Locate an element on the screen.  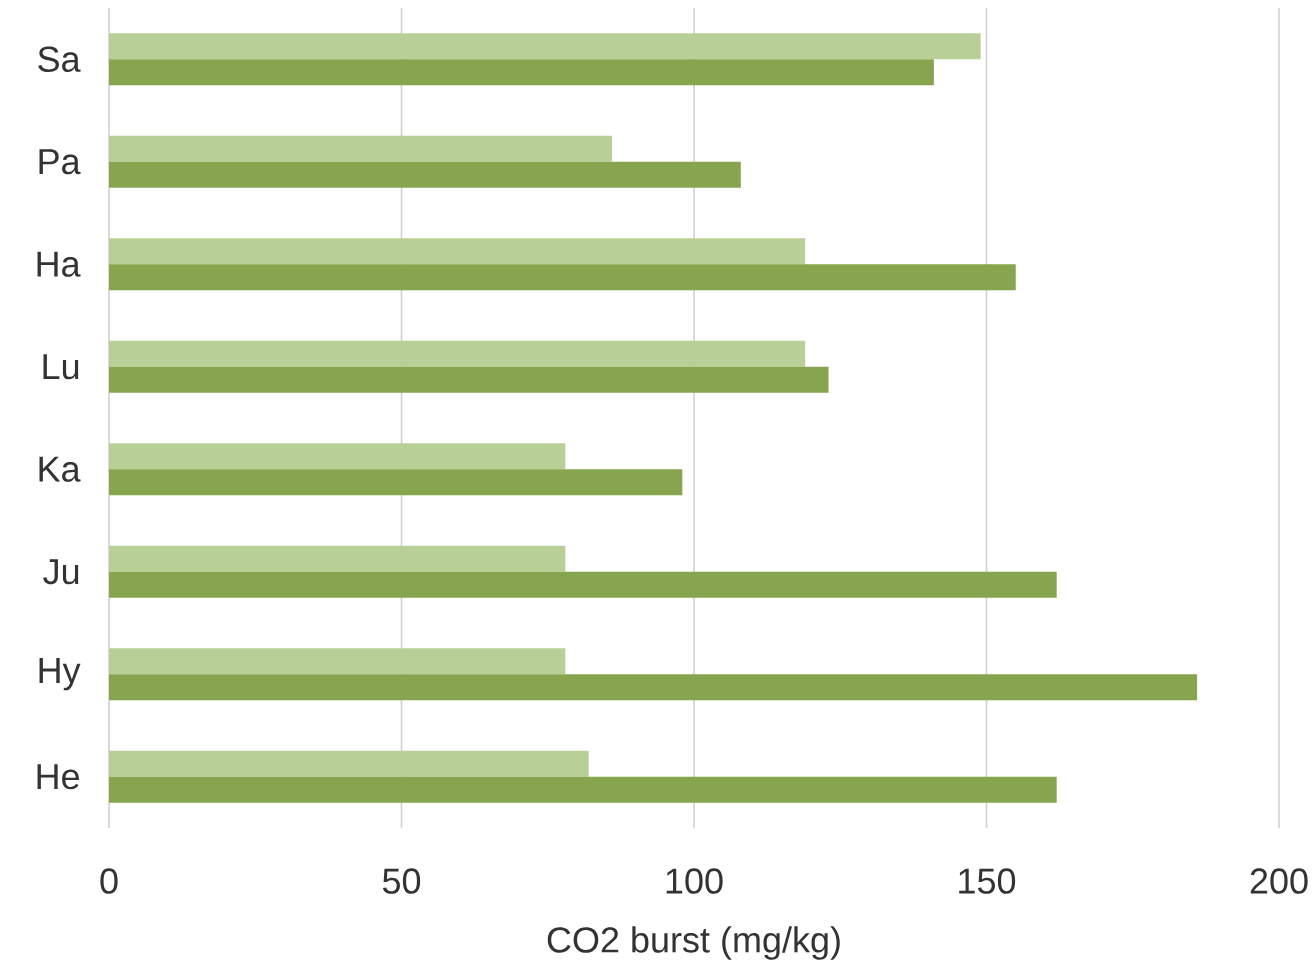
x-tick-label: 100 is located at coordinates (694, 881).